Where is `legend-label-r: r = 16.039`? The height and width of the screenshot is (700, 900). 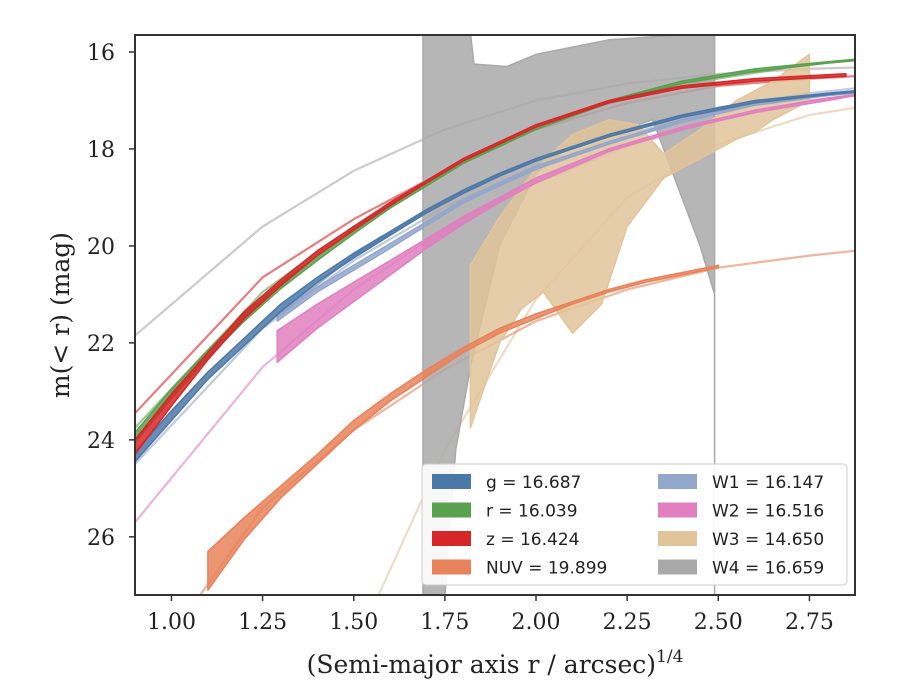
legend-label-r: r = 16.039 is located at coordinates (532, 512).